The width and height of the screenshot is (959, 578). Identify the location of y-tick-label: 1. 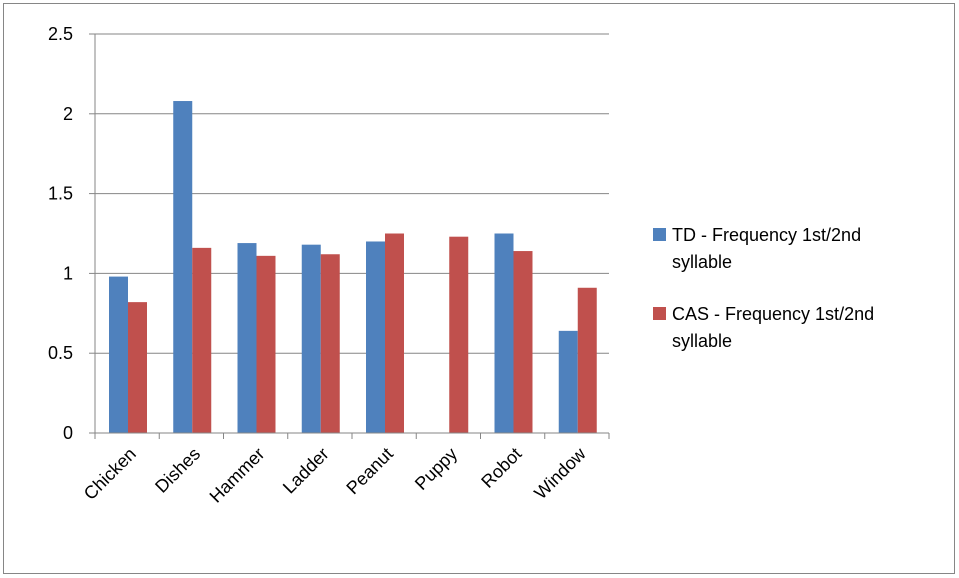
(68, 273).